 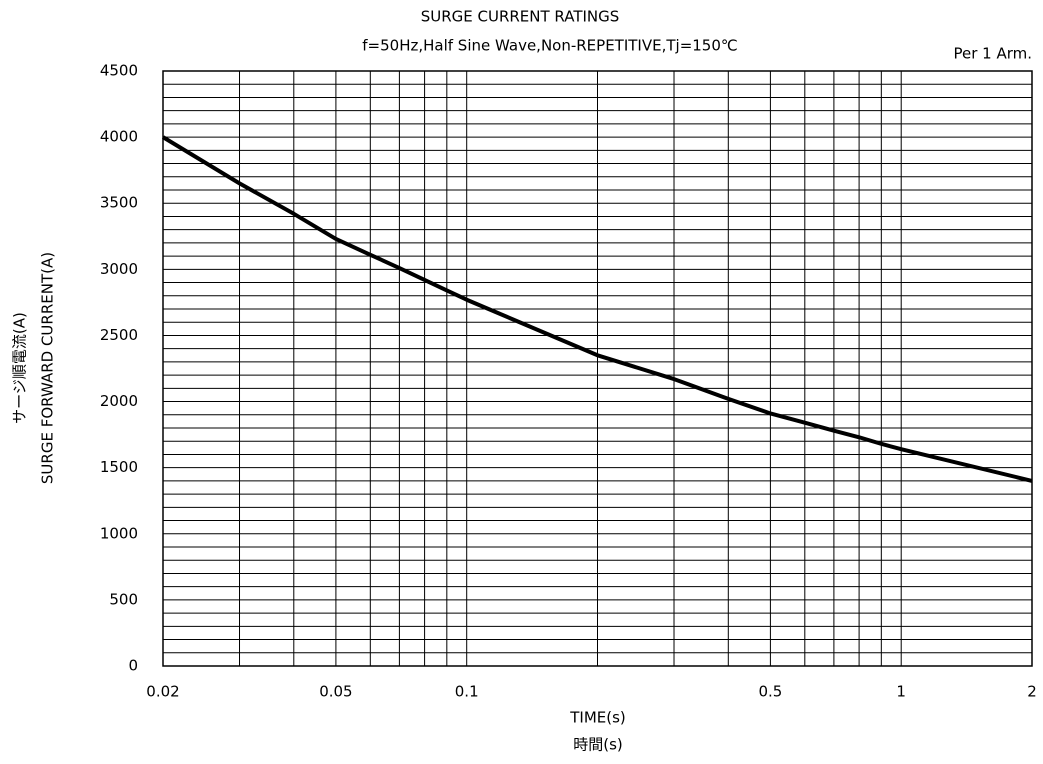 What do you see at coordinates (119, 203) in the screenshot?
I see `y-tick-label: 3500` at bounding box center [119, 203].